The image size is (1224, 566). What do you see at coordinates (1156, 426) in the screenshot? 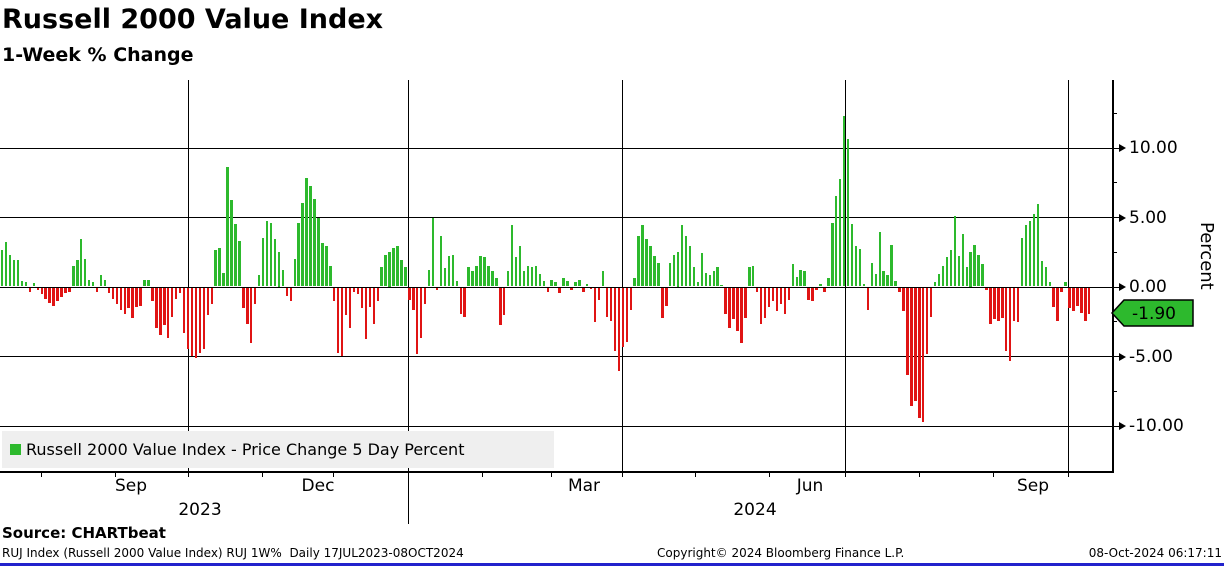
I see `y-tick-label: -10.00` at bounding box center [1156, 426].